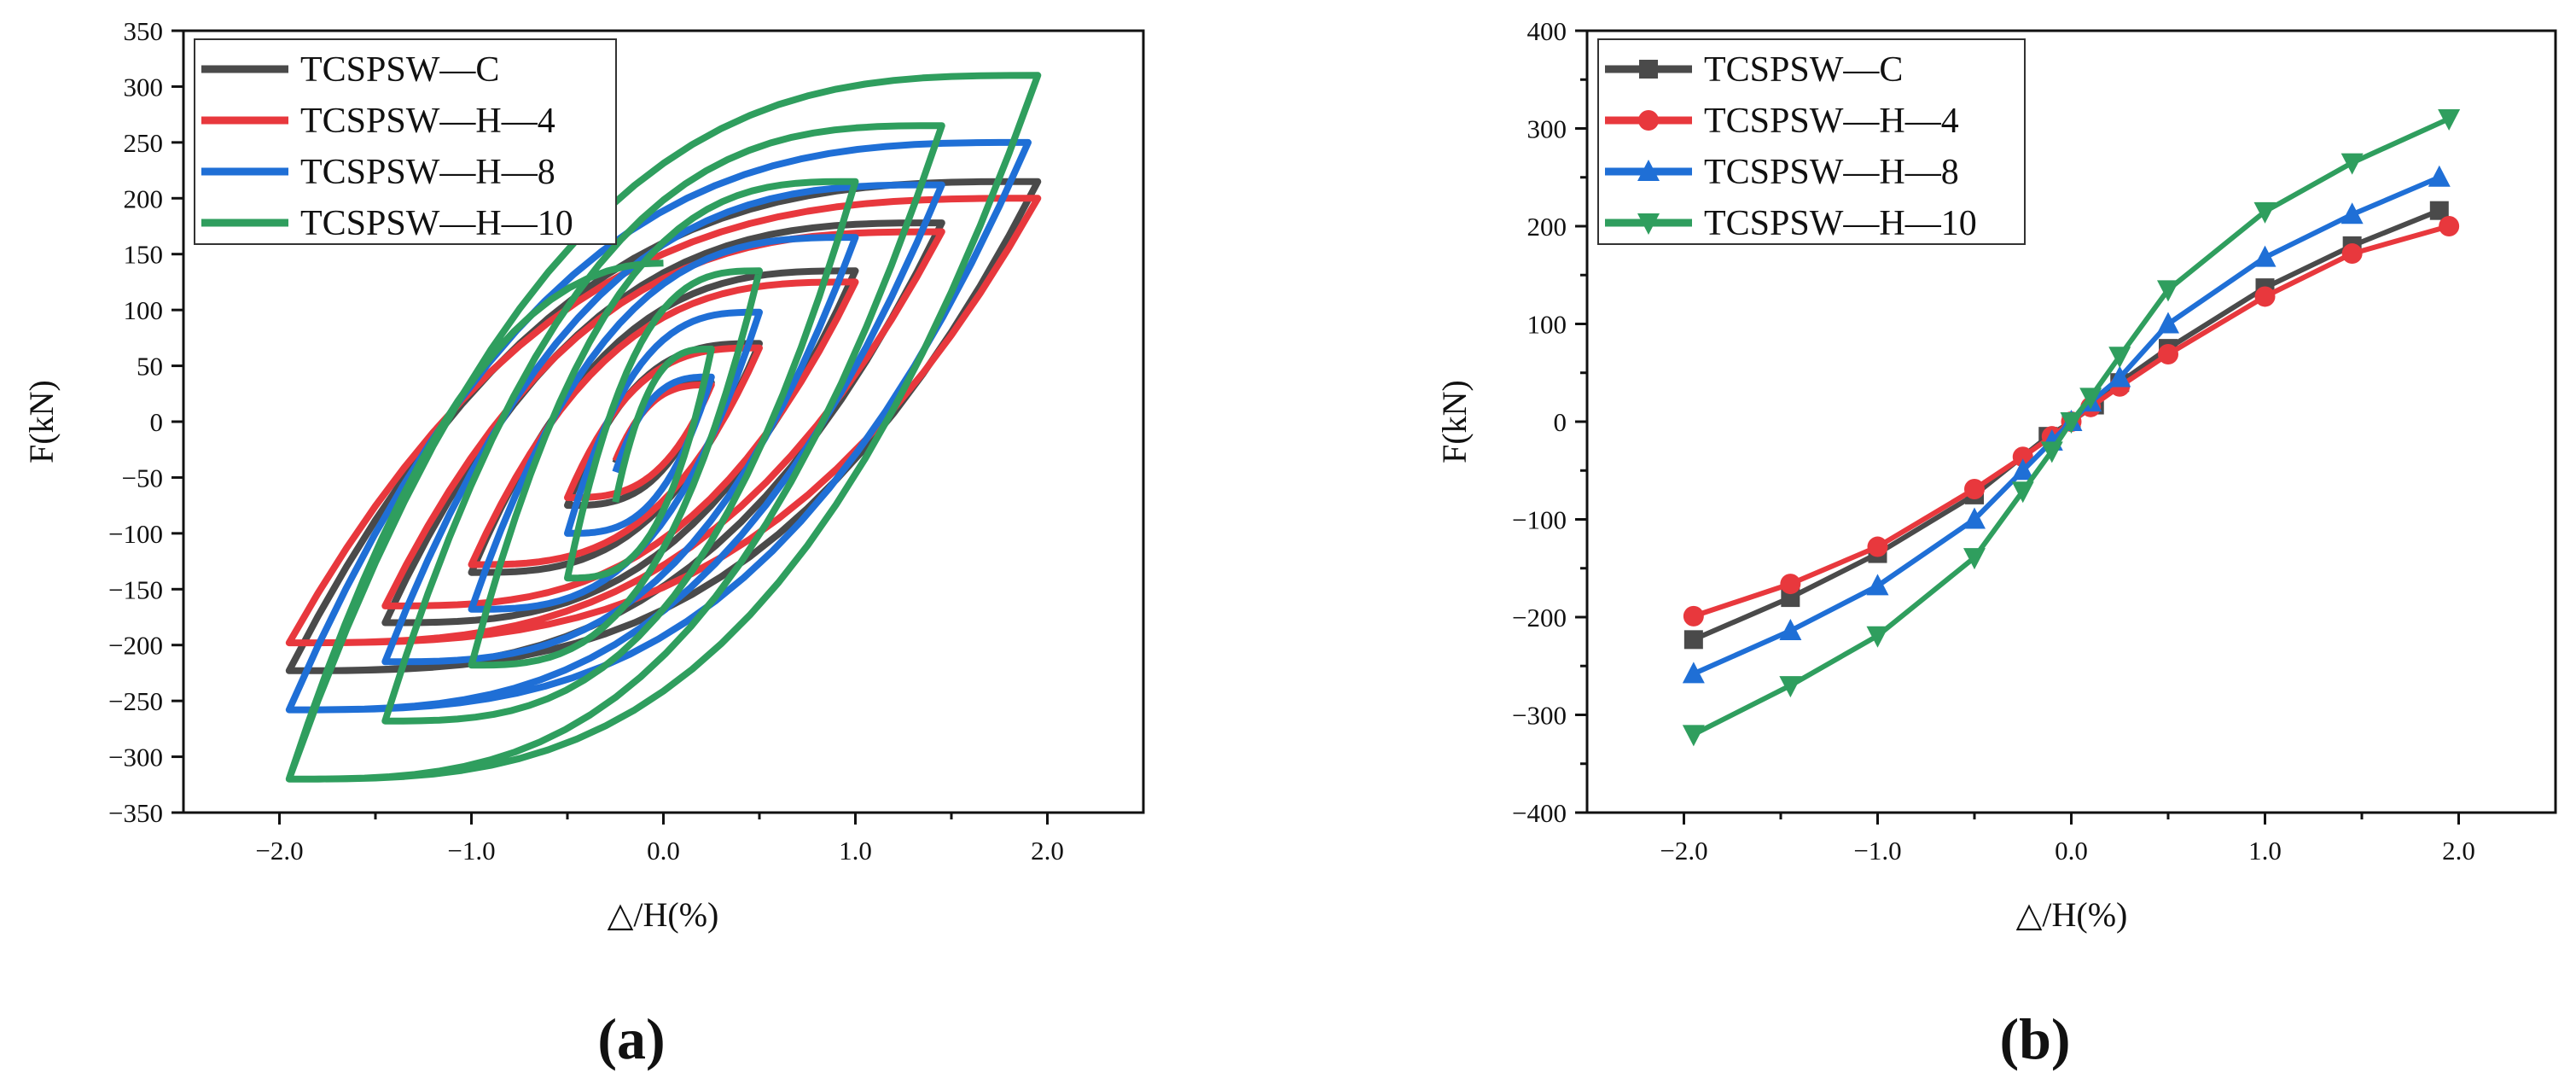  I want to click on legend-a: TCSPSW—C TCSPSW—H—4 TCSPSW—H—8 TCSPSW—H—10, so click(405, 141).